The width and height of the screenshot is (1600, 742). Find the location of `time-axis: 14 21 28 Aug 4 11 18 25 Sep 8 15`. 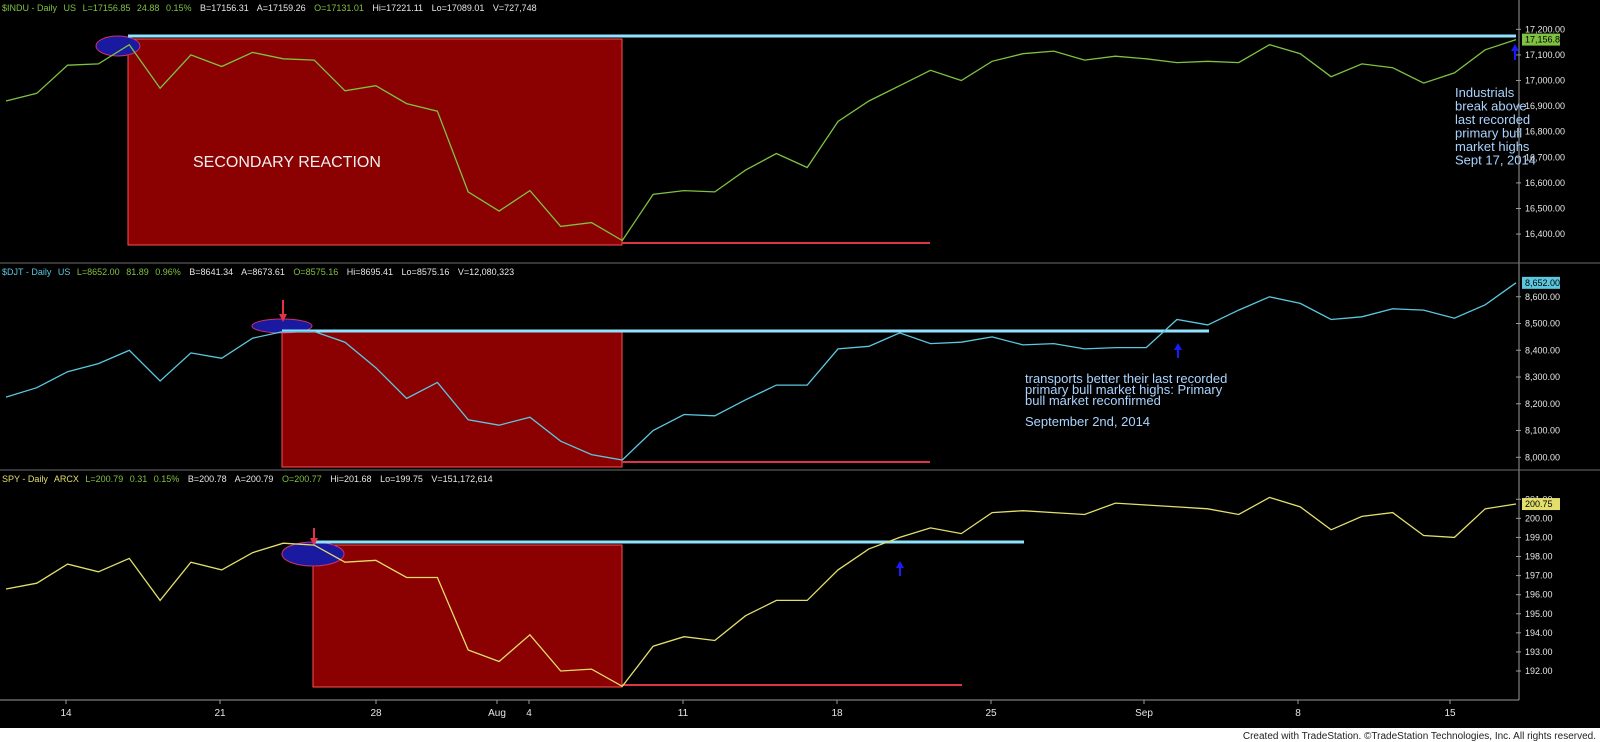

time-axis: 14 21 28 Aug 4 11 18 25 Sep 8 15 is located at coordinates (758, 709).